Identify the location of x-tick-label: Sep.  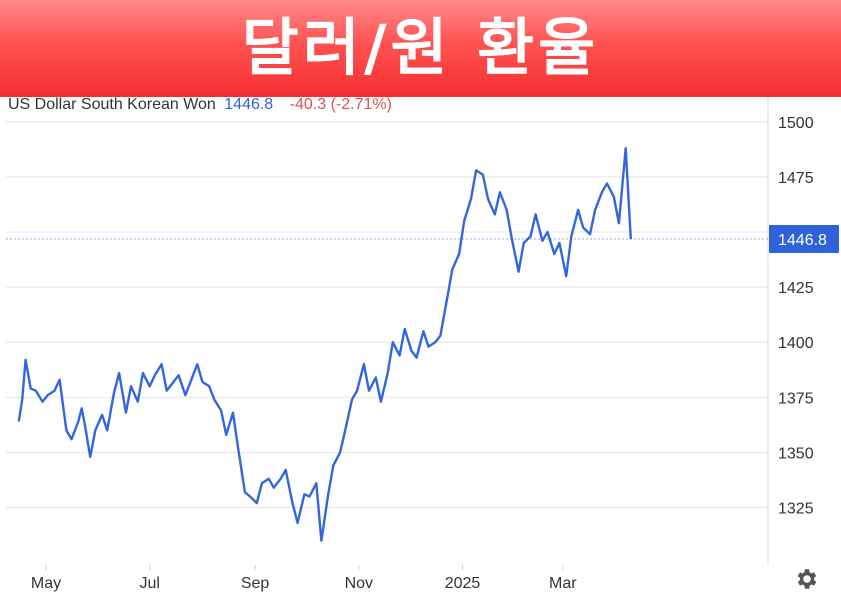
(255, 583).